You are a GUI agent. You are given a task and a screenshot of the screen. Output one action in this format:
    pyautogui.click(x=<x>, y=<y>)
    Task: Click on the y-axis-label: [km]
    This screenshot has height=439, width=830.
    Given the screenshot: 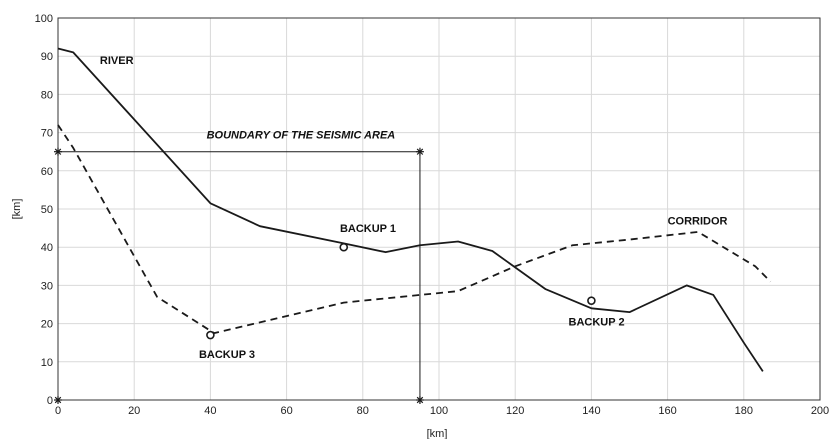 What is the action you would take?
    pyautogui.click(x=17, y=209)
    